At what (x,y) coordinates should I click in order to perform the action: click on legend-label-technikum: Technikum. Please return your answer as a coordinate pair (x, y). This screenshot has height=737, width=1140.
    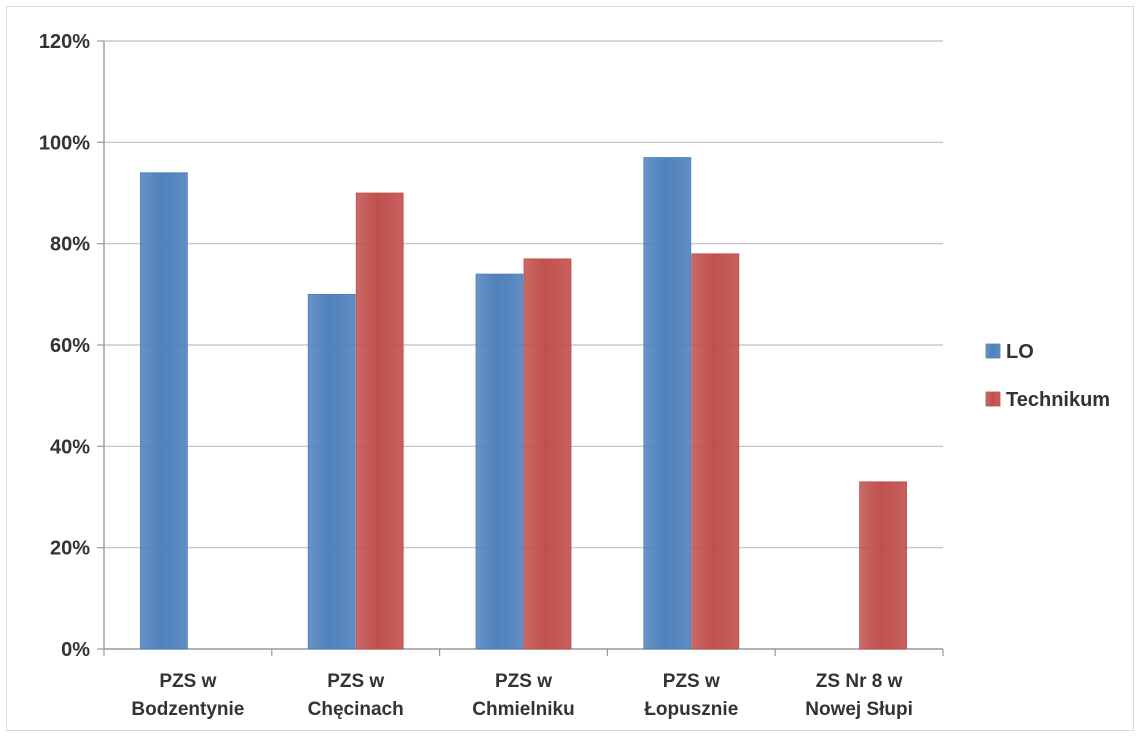
    Looking at the image, I should click on (1058, 400).